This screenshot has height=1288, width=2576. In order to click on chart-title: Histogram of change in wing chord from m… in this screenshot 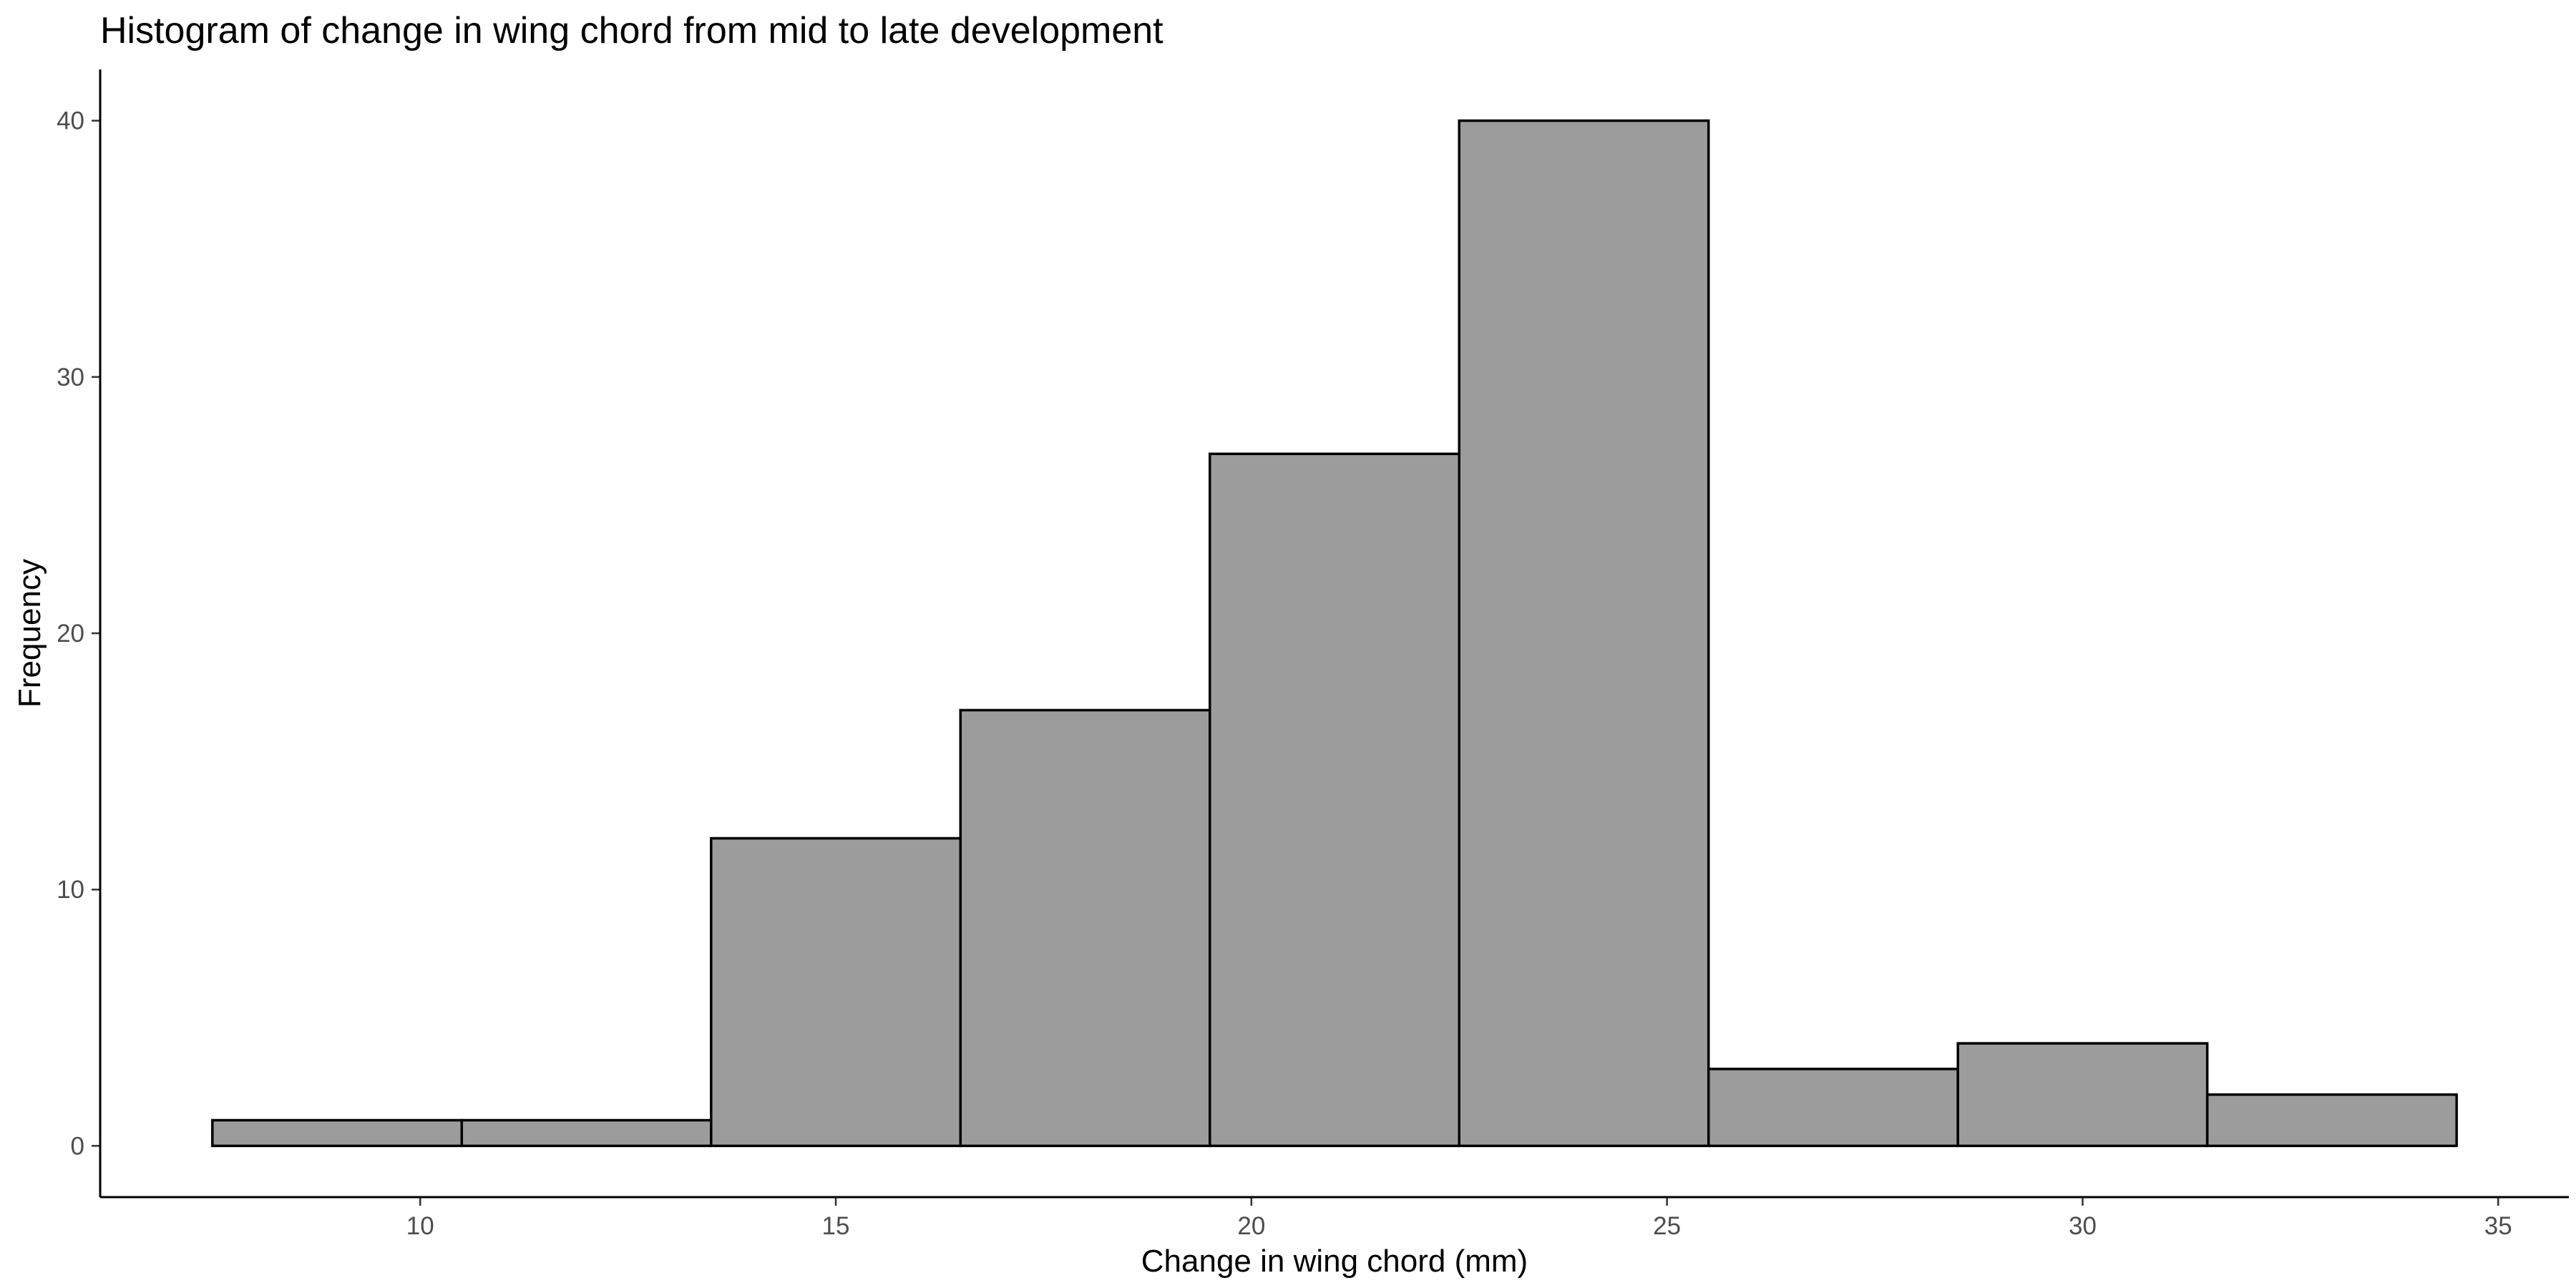, I will do `click(631, 31)`.